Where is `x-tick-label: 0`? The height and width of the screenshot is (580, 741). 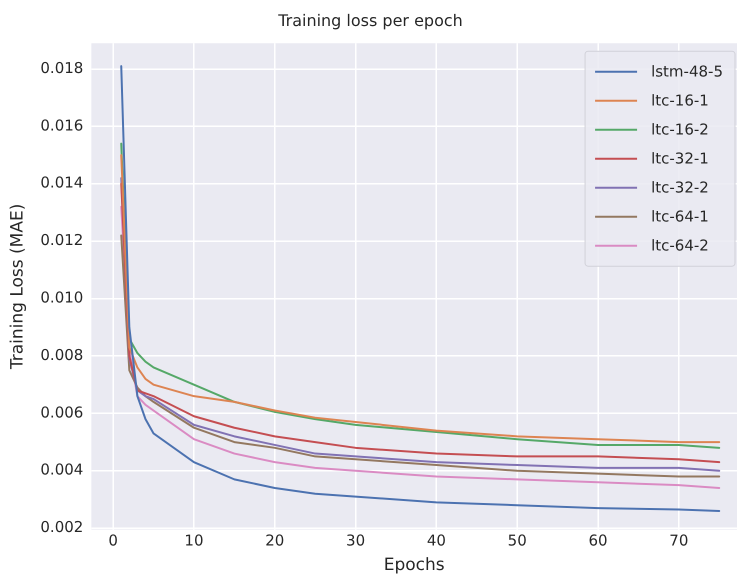
x-tick-label: 0 is located at coordinates (113, 540).